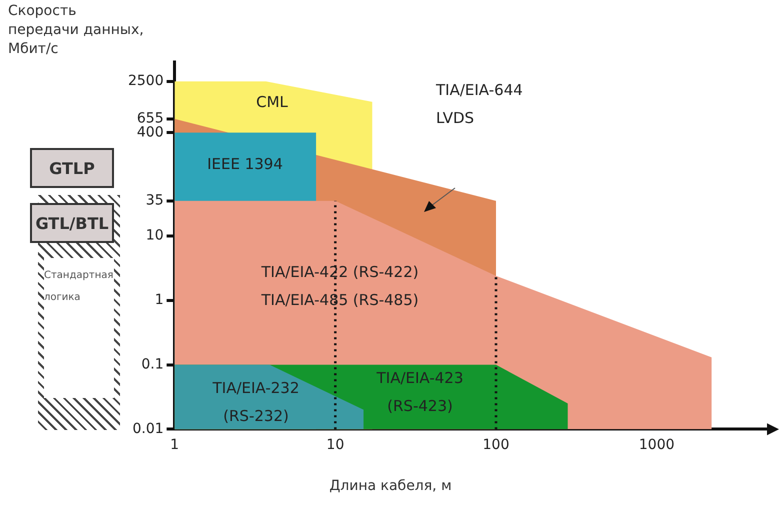  I want to click on y-tick-label: 400, so click(150, 132).